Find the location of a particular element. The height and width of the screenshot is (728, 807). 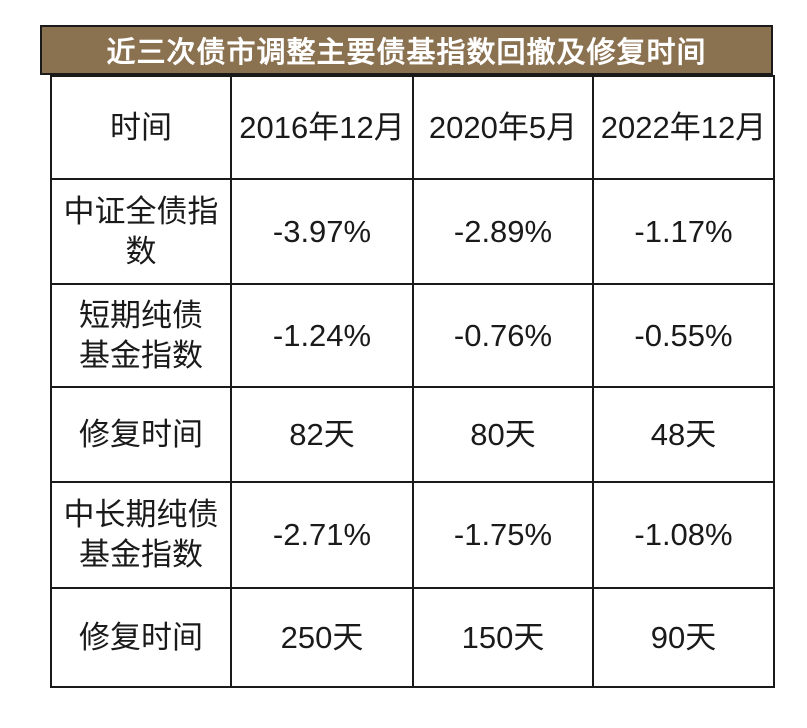

cell-value: -0.76% is located at coordinates (503, 335).